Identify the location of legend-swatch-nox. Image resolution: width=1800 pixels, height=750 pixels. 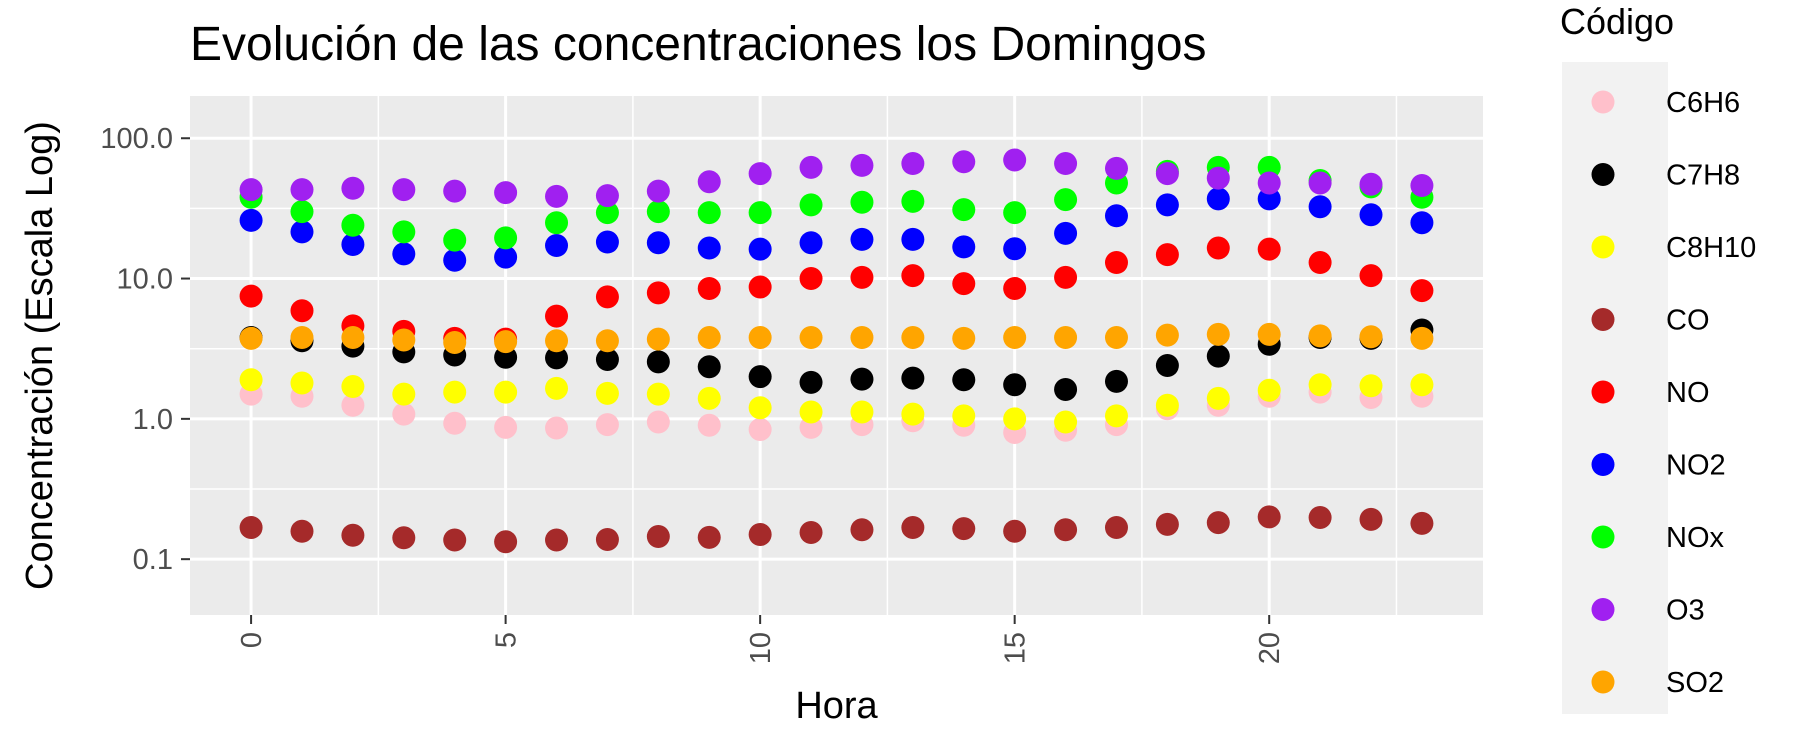
(1603, 537).